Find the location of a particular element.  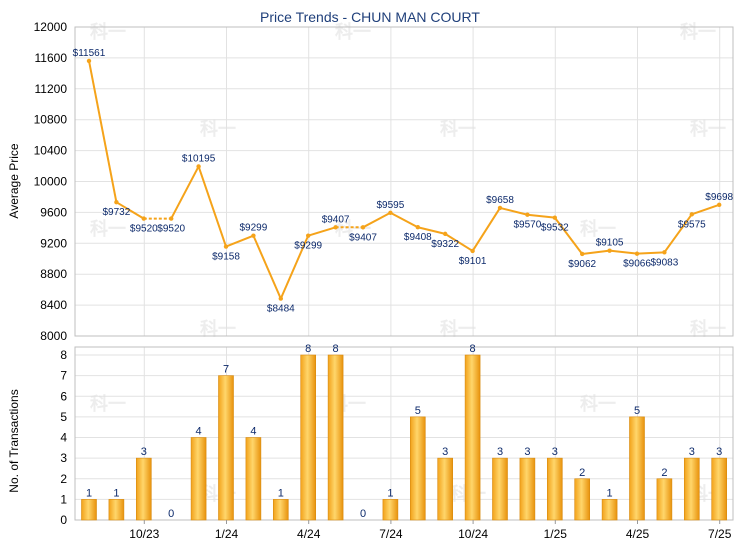

volume-y-tick-label: 7 is located at coordinates (63, 376).